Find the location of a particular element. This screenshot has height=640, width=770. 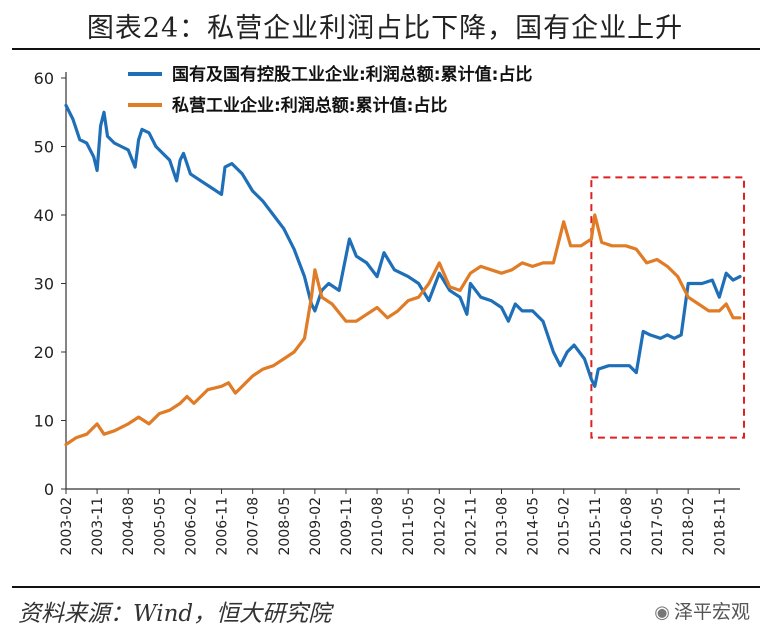

highlight-box is located at coordinates (667, 307).